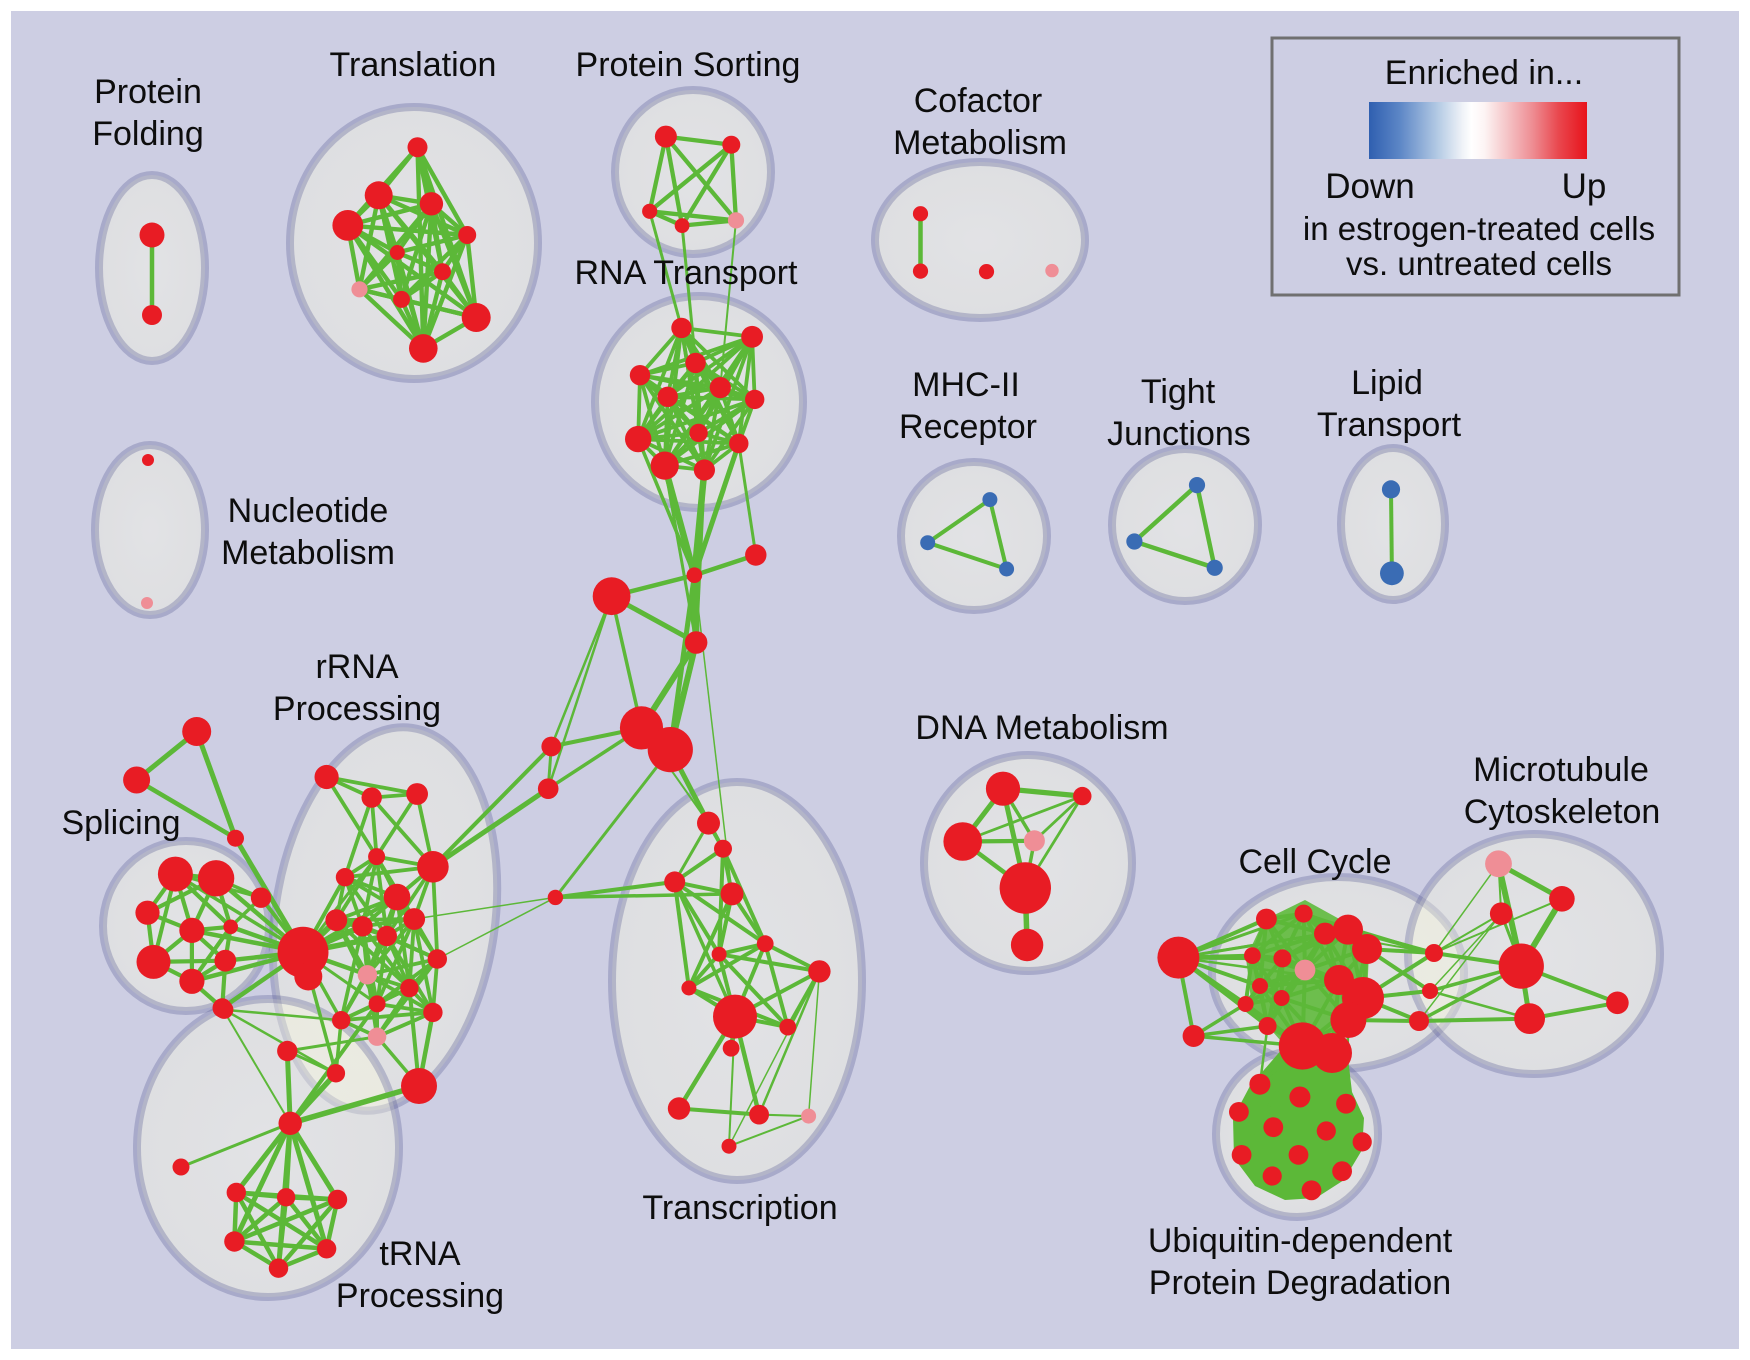 The width and height of the screenshot is (1750, 1360). I want to click on svg-text: Receptor, so click(968, 427).